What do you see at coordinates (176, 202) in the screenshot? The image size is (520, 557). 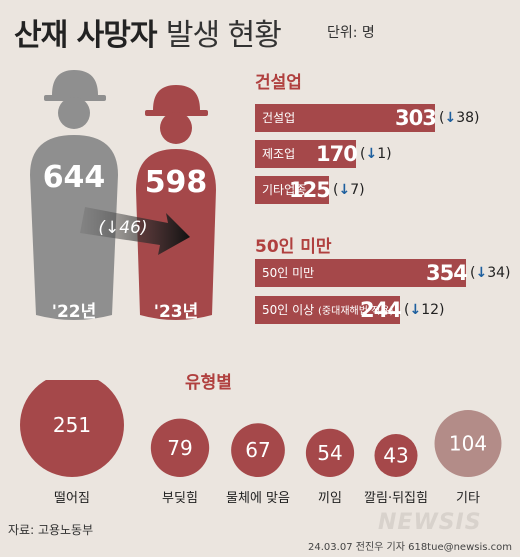 I see `person-2023` at bounding box center [176, 202].